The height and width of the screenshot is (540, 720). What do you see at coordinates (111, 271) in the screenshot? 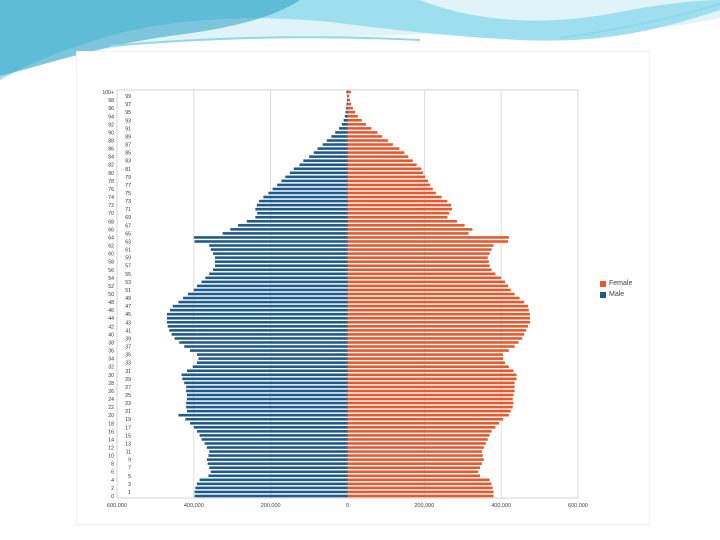
I see `y-tick-label: 56` at bounding box center [111, 271].